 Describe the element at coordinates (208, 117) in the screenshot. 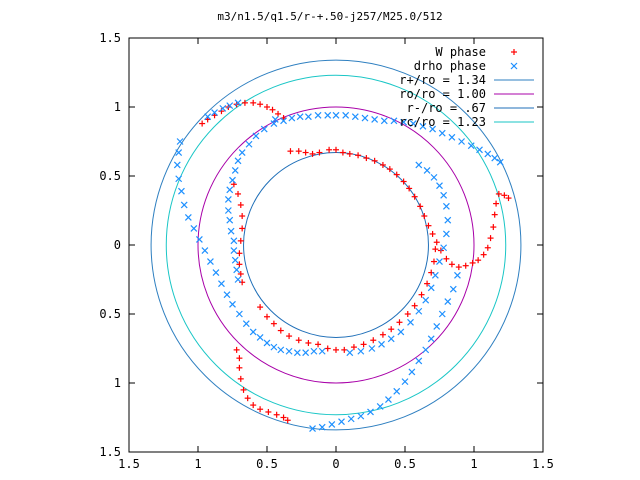

I see `point-s1-0-b` at that location.